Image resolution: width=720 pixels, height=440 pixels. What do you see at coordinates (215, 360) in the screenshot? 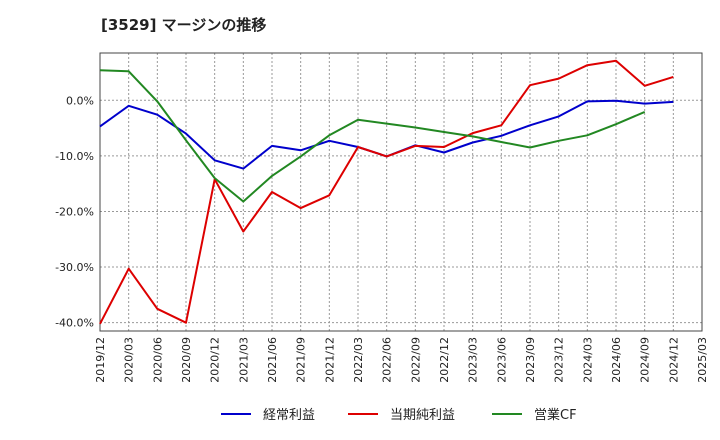
I see `x-tick-label: 2020/12` at bounding box center [215, 360].